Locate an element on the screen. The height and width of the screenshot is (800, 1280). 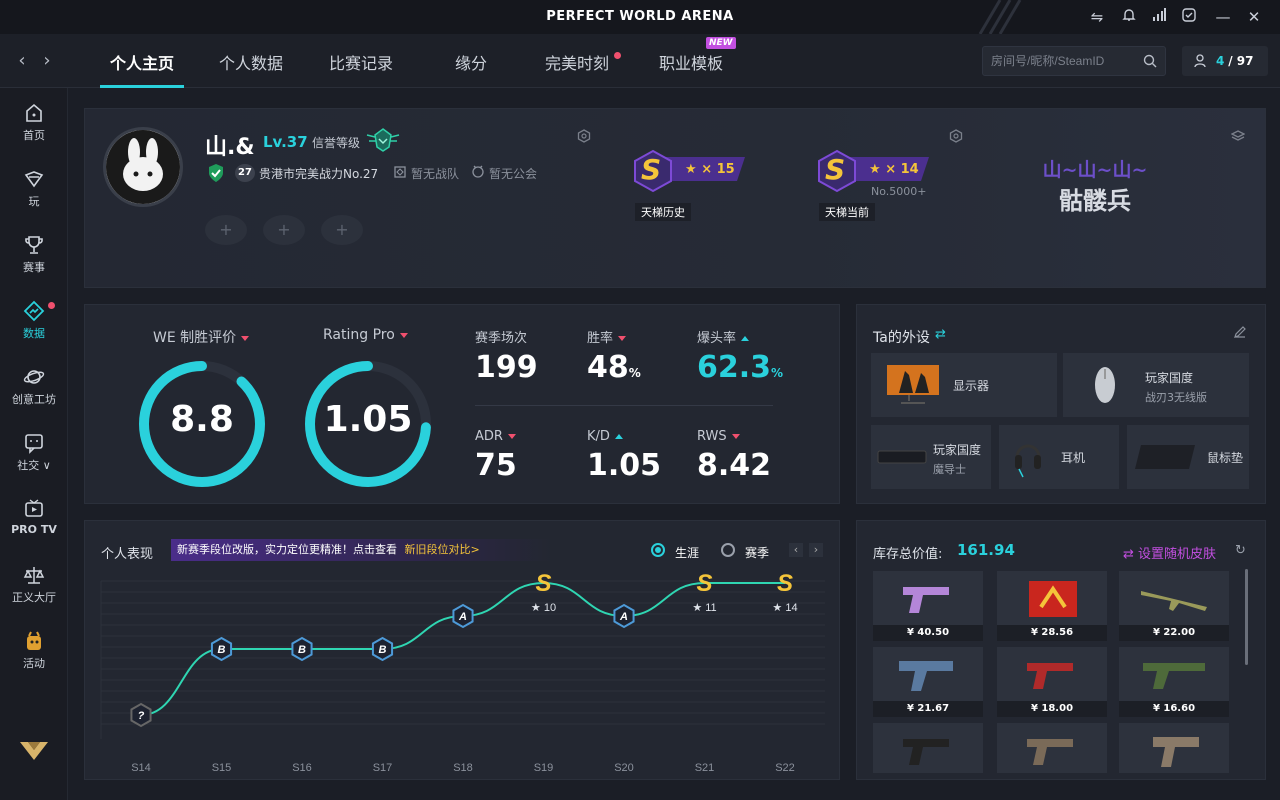
tab-match-history: 比赛记录 is located at coordinates (360, 63).